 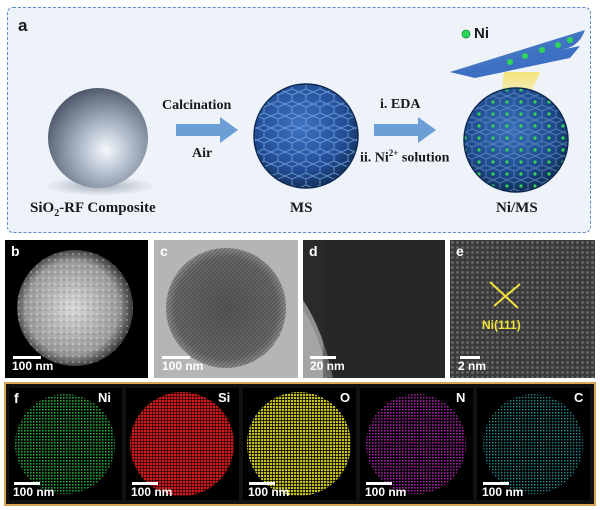 What do you see at coordinates (65, 444) in the screenshot?
I see `eds-map-ni` at bounding box center [65, 444].